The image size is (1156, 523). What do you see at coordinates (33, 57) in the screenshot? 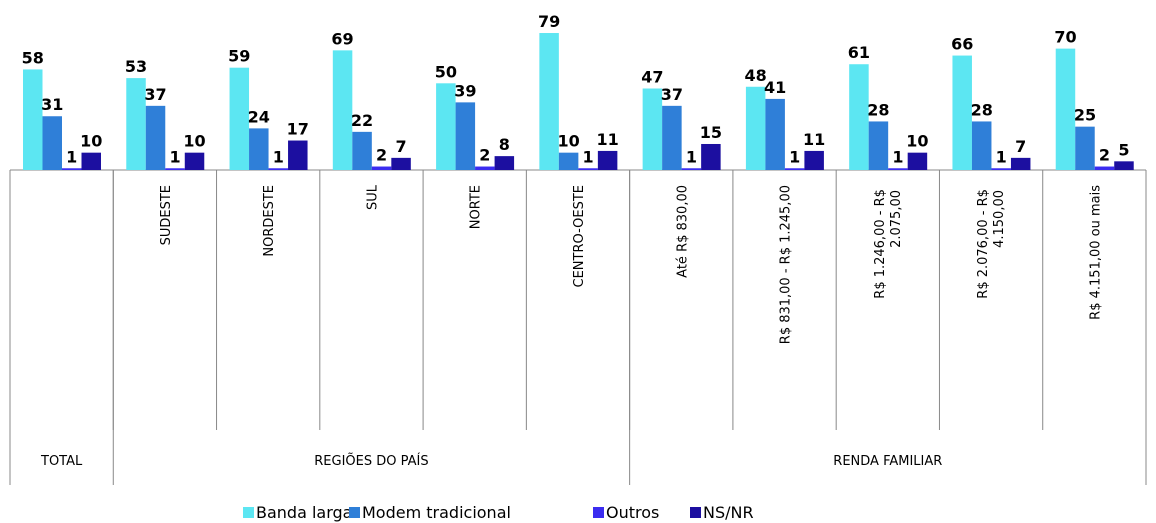
I see `value-label: 58` at bounding box center [33, 57].